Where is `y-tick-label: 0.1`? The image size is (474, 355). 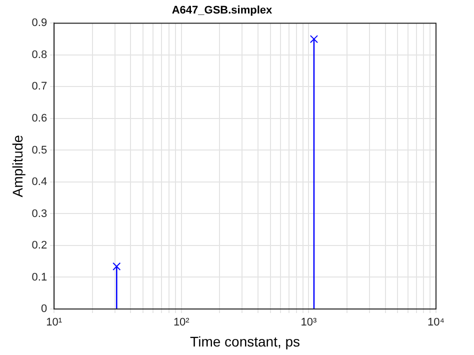
y-tick-label: 0.1 is located at coordinates (40, 277).